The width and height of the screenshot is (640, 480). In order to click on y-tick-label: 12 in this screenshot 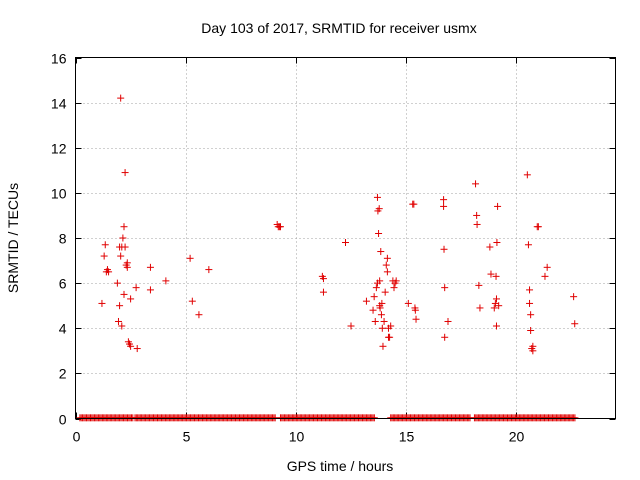, I will do `click(59, 149)`.